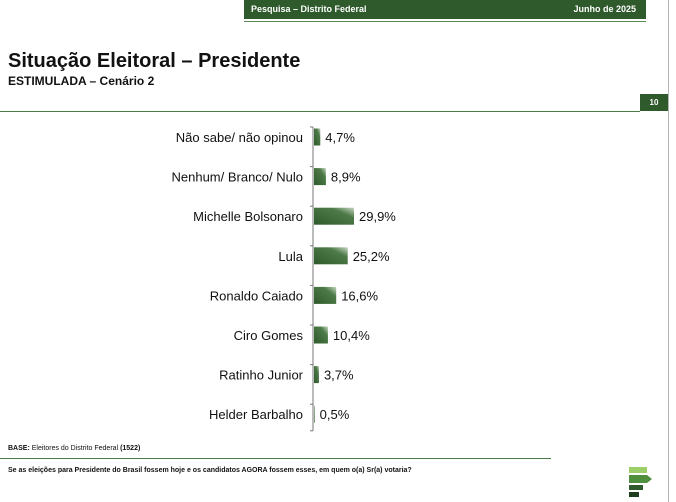  I want to click on value-label: 16,6%, so click(359, 295).